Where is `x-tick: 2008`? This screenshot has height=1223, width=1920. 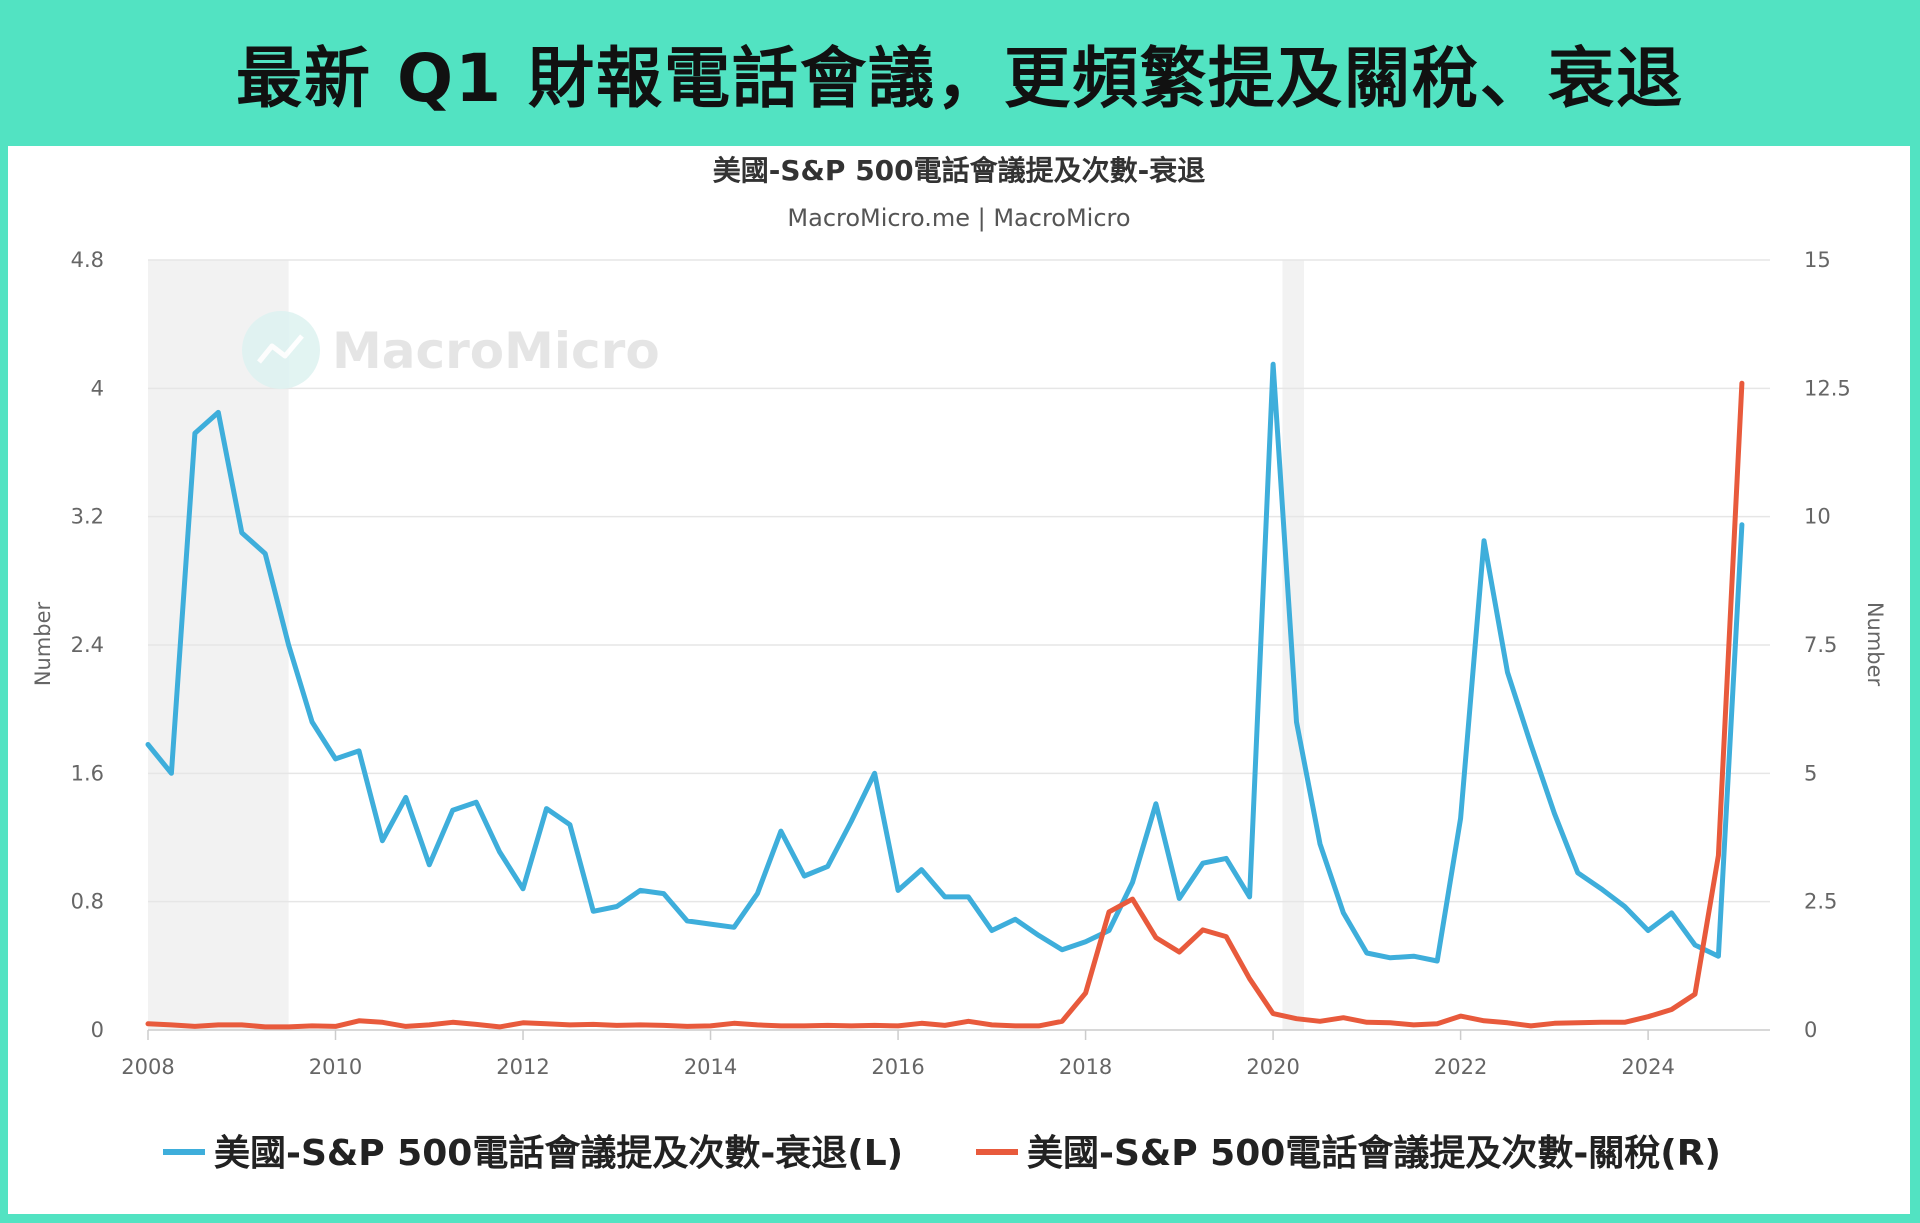 x-tick: 2008 is located at coordinates (147, 1067).